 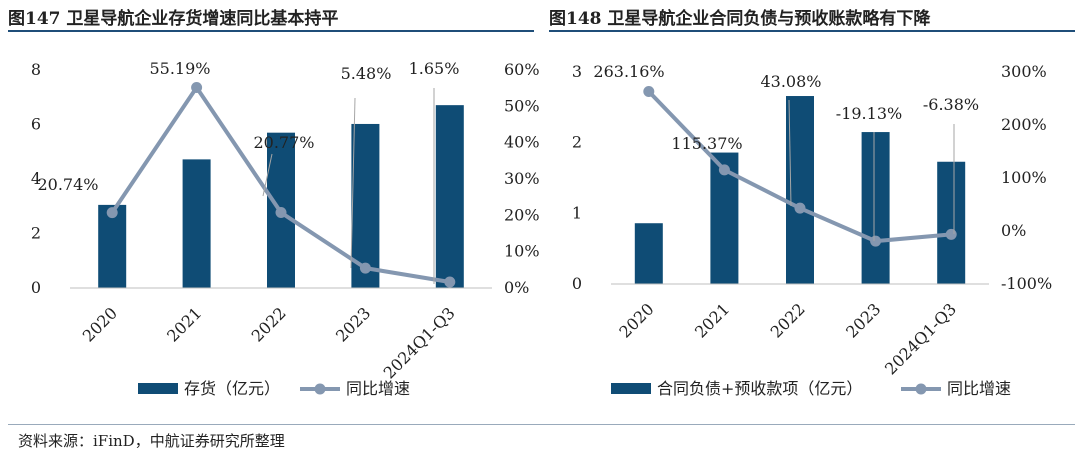 I want to click on right-axis-tick: 30%, so click(x=522, y=178).